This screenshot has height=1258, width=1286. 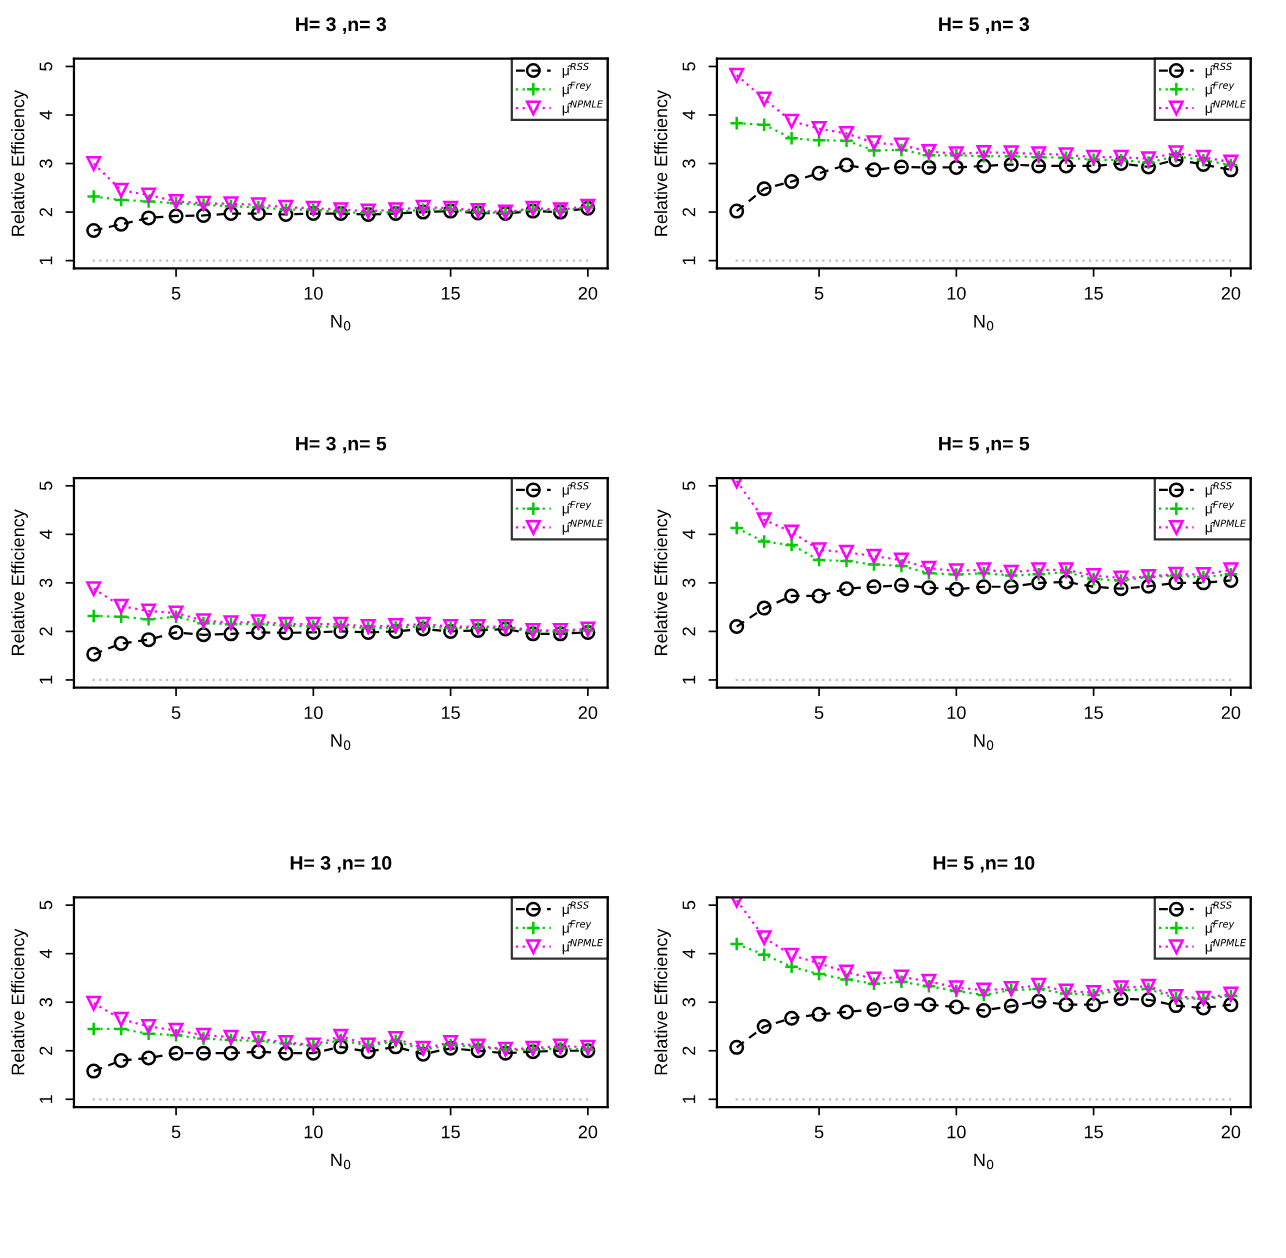 What do you see at coordinates (341, 25) in the screenshot?
I see `chart-title: H= 3 ,n= 3` at bounding box center [341, 25].